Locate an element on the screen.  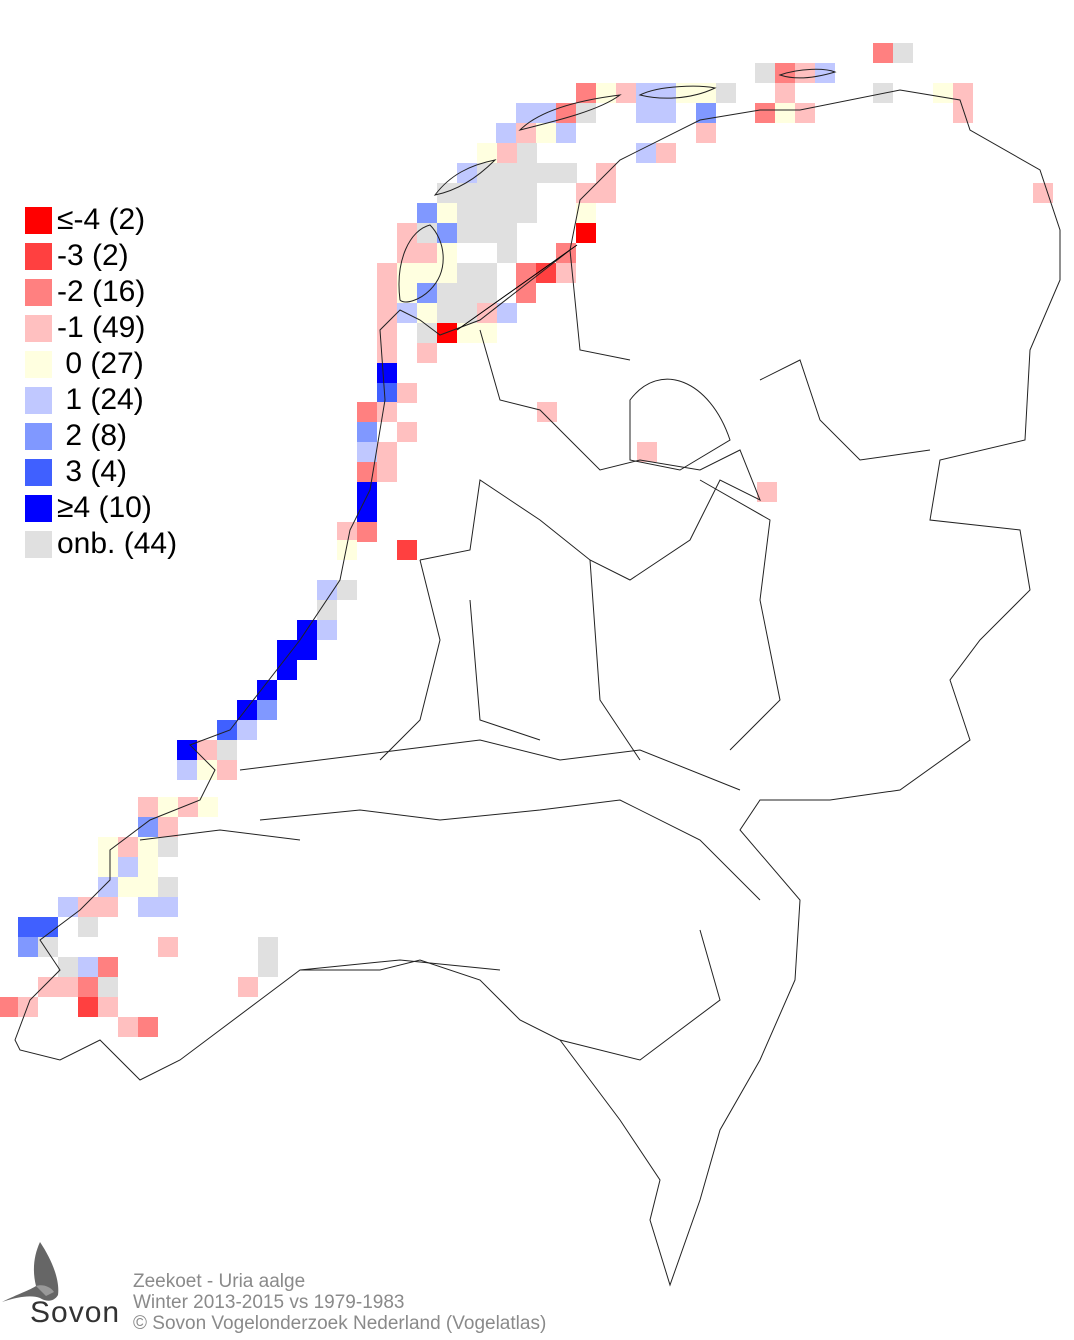
legend-label: 2 (8) is located at coordinates (92, 435).